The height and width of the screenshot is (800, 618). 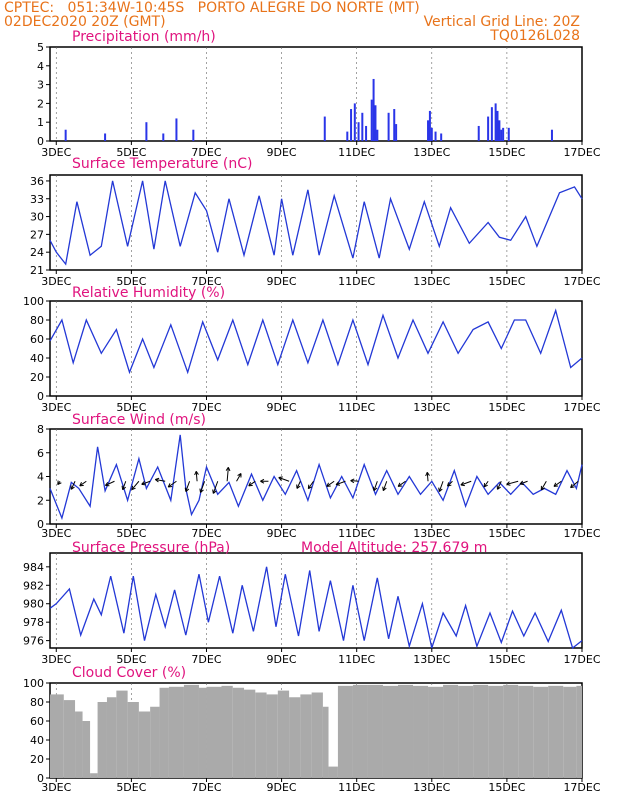 What do you see at coordinates (40, 122) in the screenshot?
I see `precip-y-tick-label: 1` at bounding box center [40, 122].